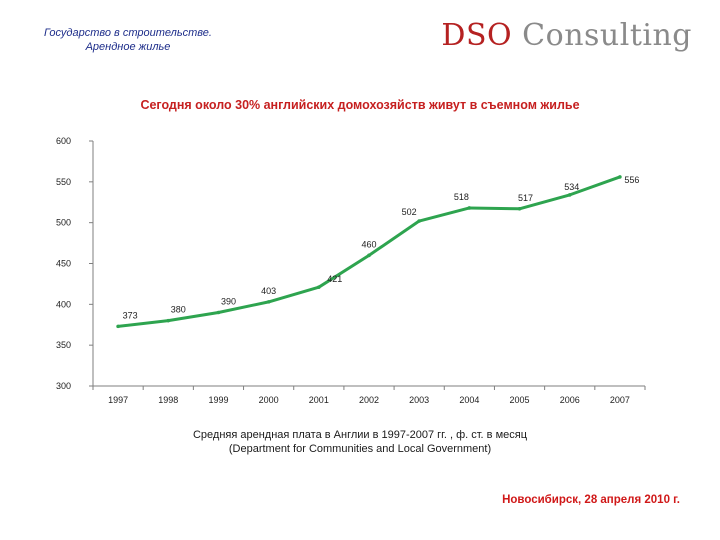 The width and height of the screenshot is (720, 540). What do you see at coordinates (520, 400) in the screenshot?
I see `x-tick-label: 2005` at bounding box center [520, 400].